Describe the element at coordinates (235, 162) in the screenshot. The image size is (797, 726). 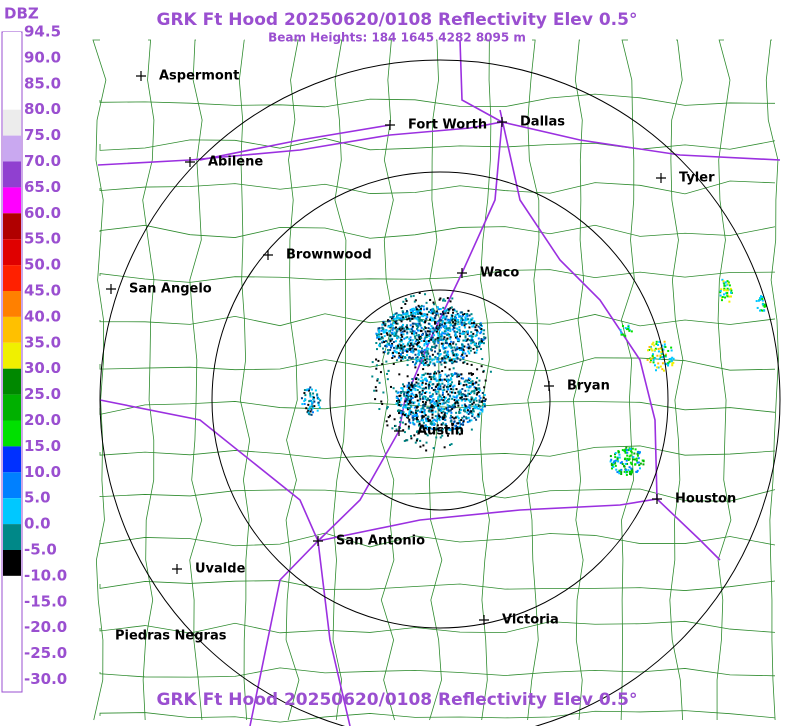
I see `city-label: Abilene` at that location.